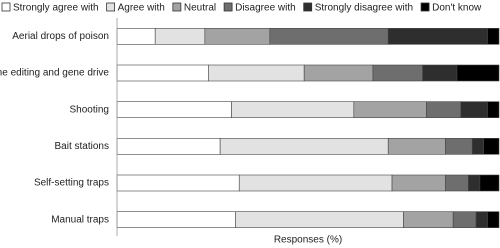 The width and height of the screenshot is (500, 248). I want to click on x-axis-label: Responses (%), so click(308, 240).